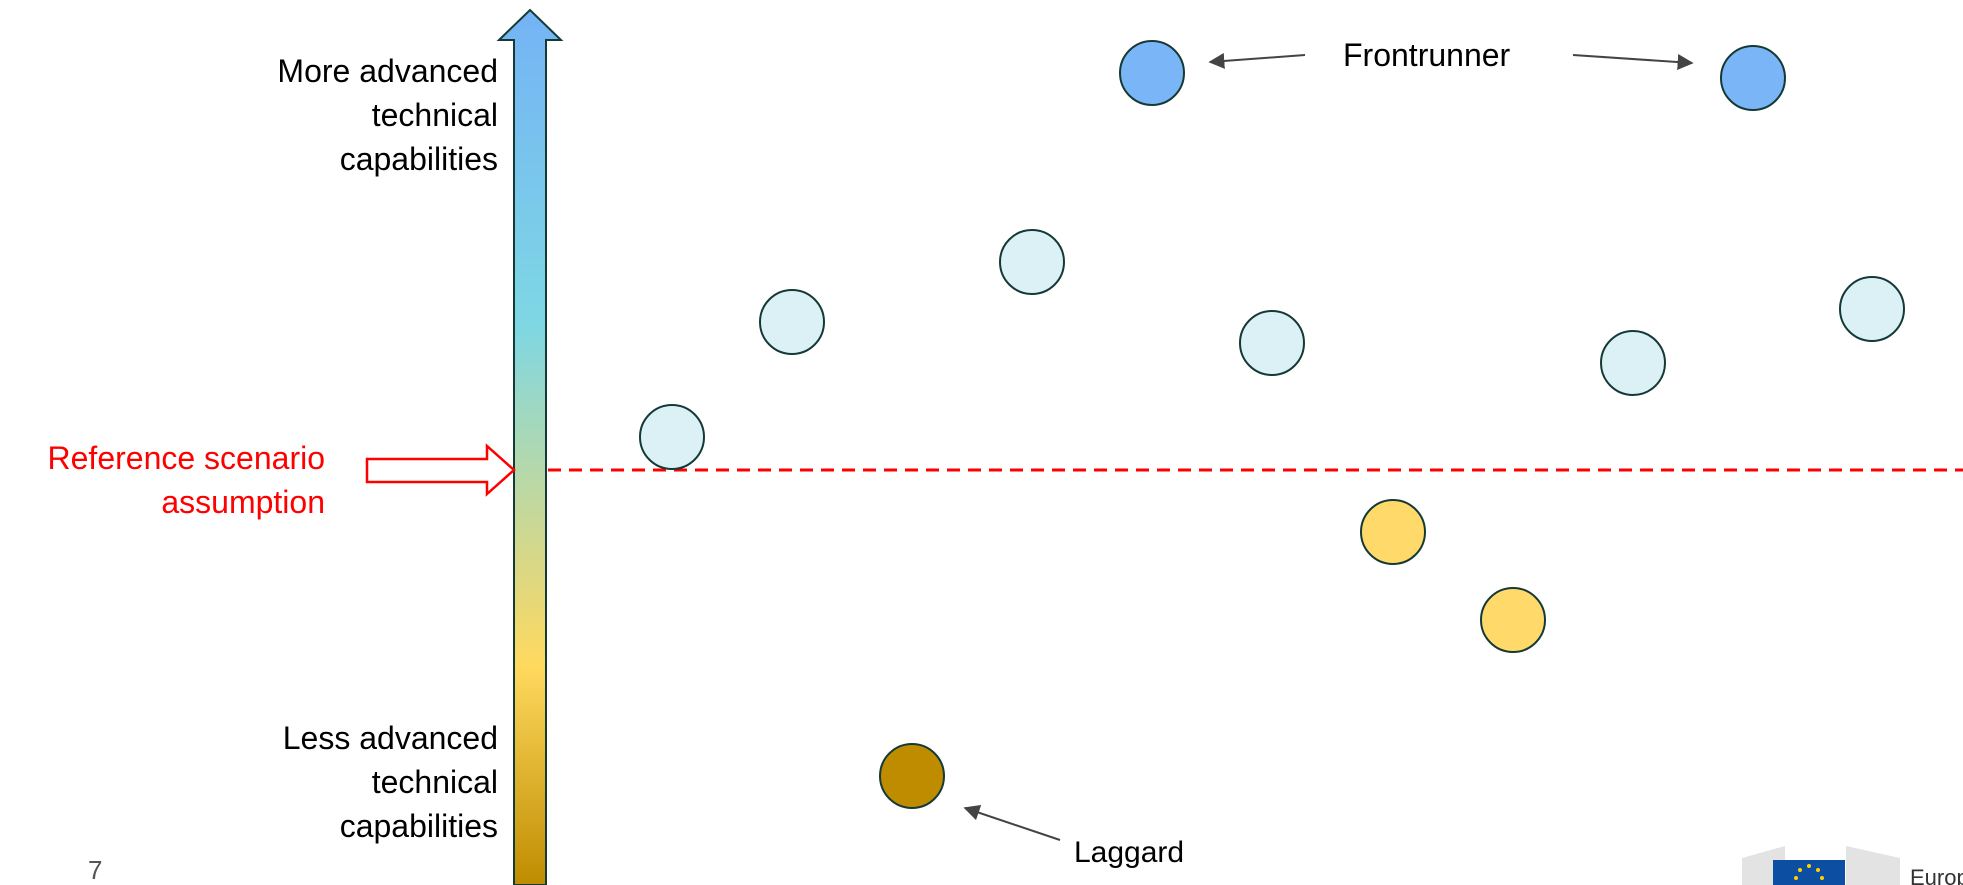  I want to click on page-number: 7, so click(95, 870).